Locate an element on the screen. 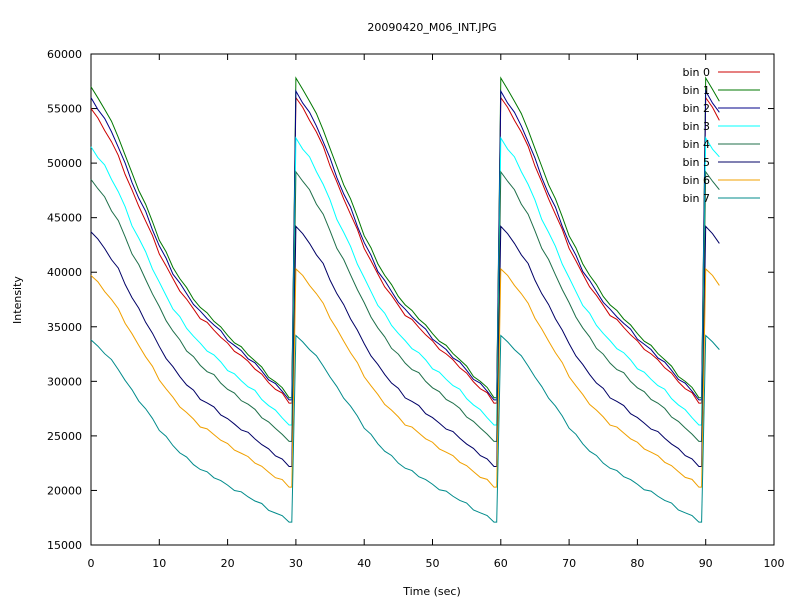 This screenshot has width=800, height=600. x-tick-label: 80 is located at coordinates (637, 563).